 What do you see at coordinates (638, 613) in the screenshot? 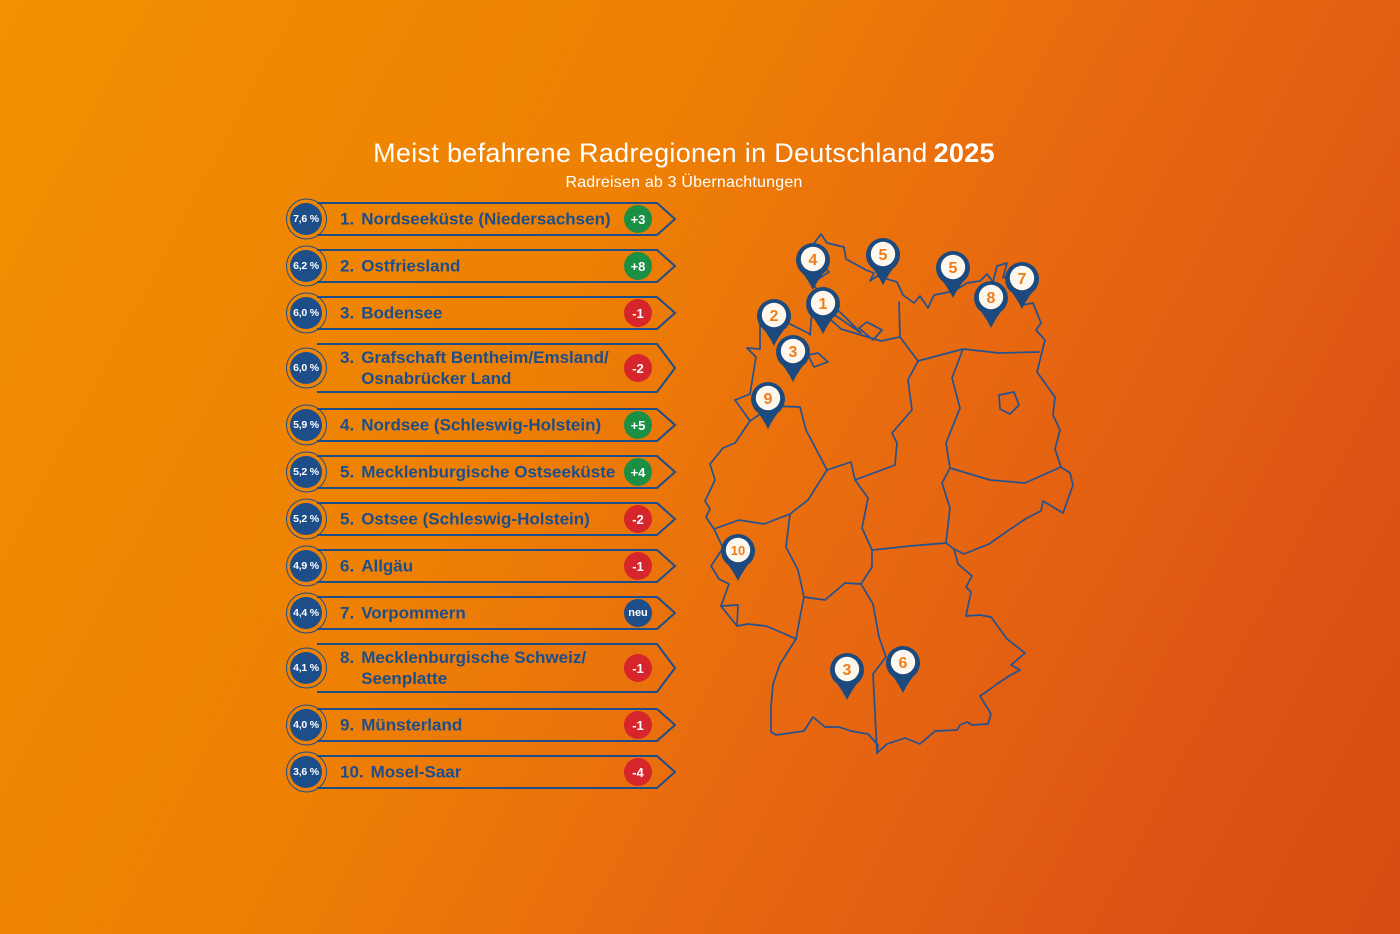
I see `change-badge: neu` at bounding box center [638, 613].